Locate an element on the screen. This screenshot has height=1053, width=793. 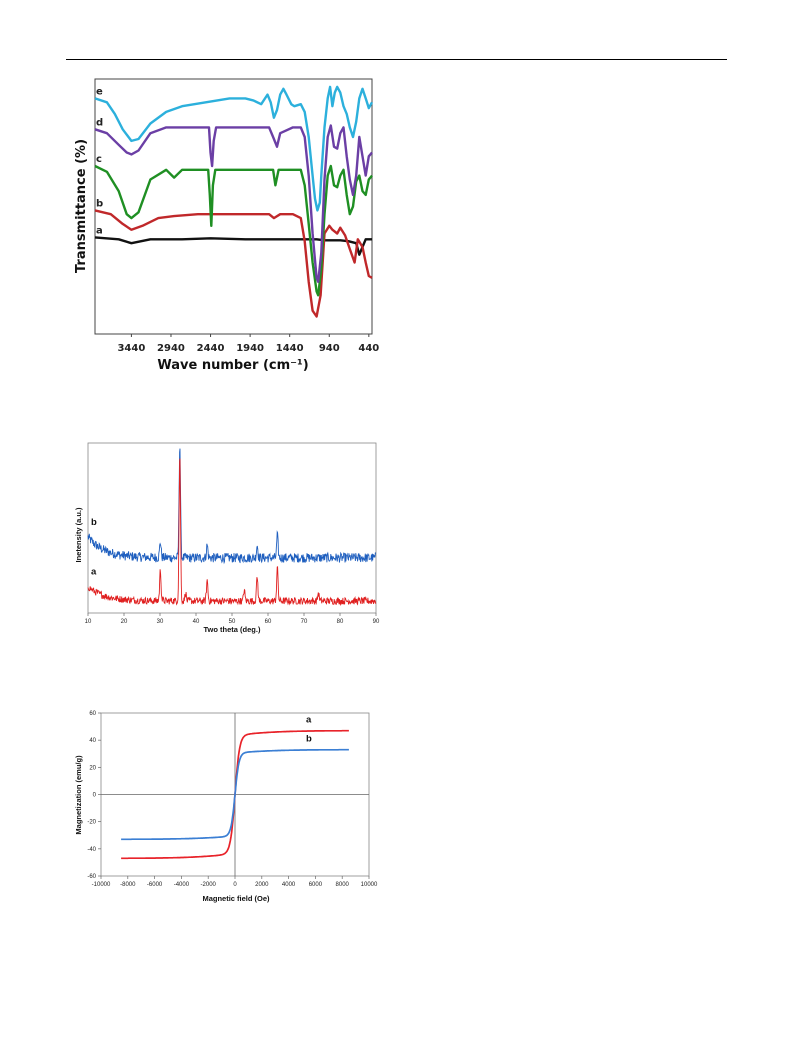
ftir-plot-frame is located at coordinates (233, 206).